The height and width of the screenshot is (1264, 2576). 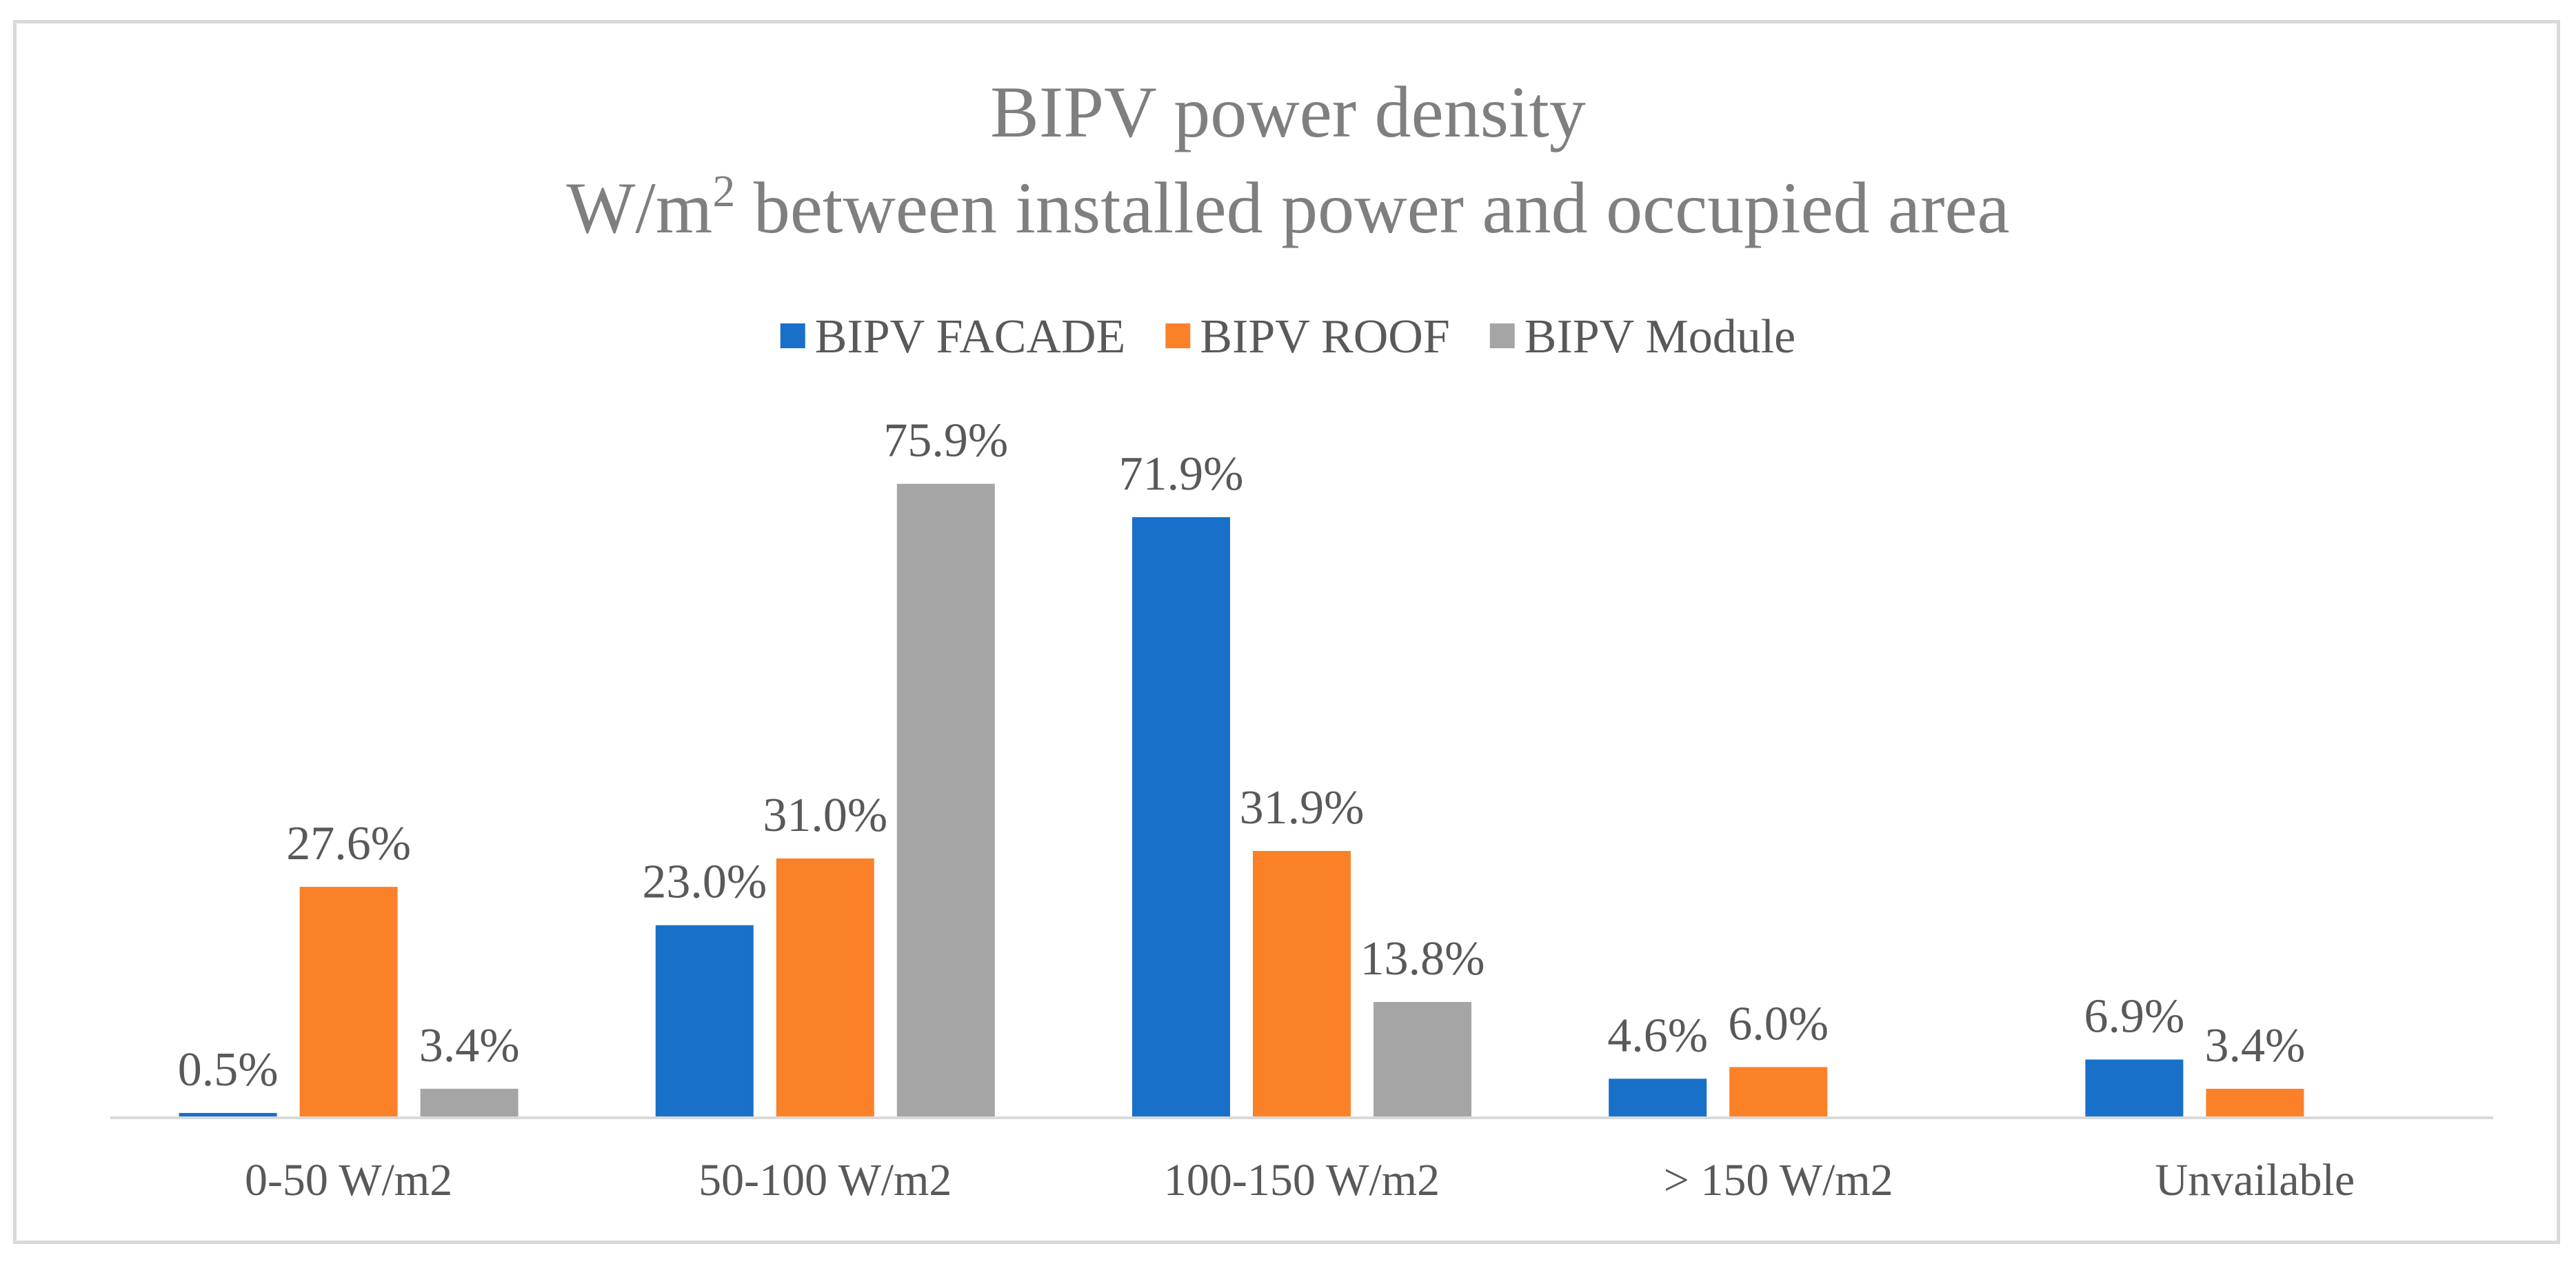 What do you see at coordinates (1288, 112) in the screenshot?
I see `chart-title: BIPV power density` at bounding box center [1288, 112].